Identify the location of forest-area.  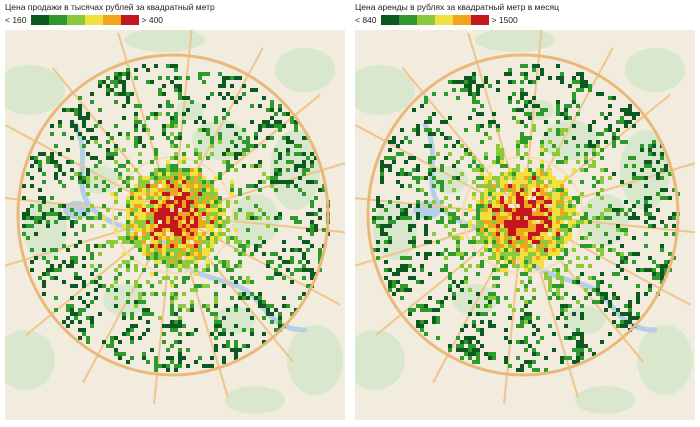
(655, 70).